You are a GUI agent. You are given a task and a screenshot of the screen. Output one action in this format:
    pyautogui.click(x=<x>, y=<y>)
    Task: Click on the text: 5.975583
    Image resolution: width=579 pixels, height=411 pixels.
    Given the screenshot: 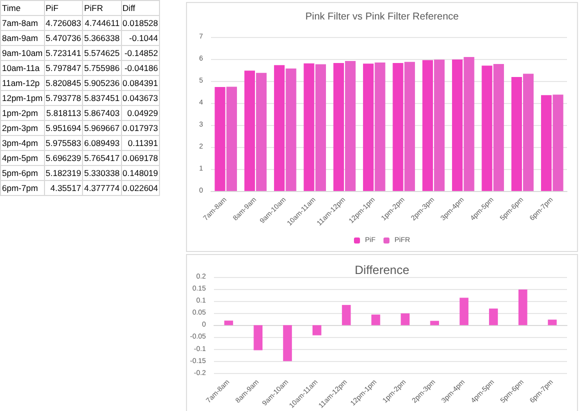 What is the action you would take?
    pyautogui.click(x=63, y=143)
    